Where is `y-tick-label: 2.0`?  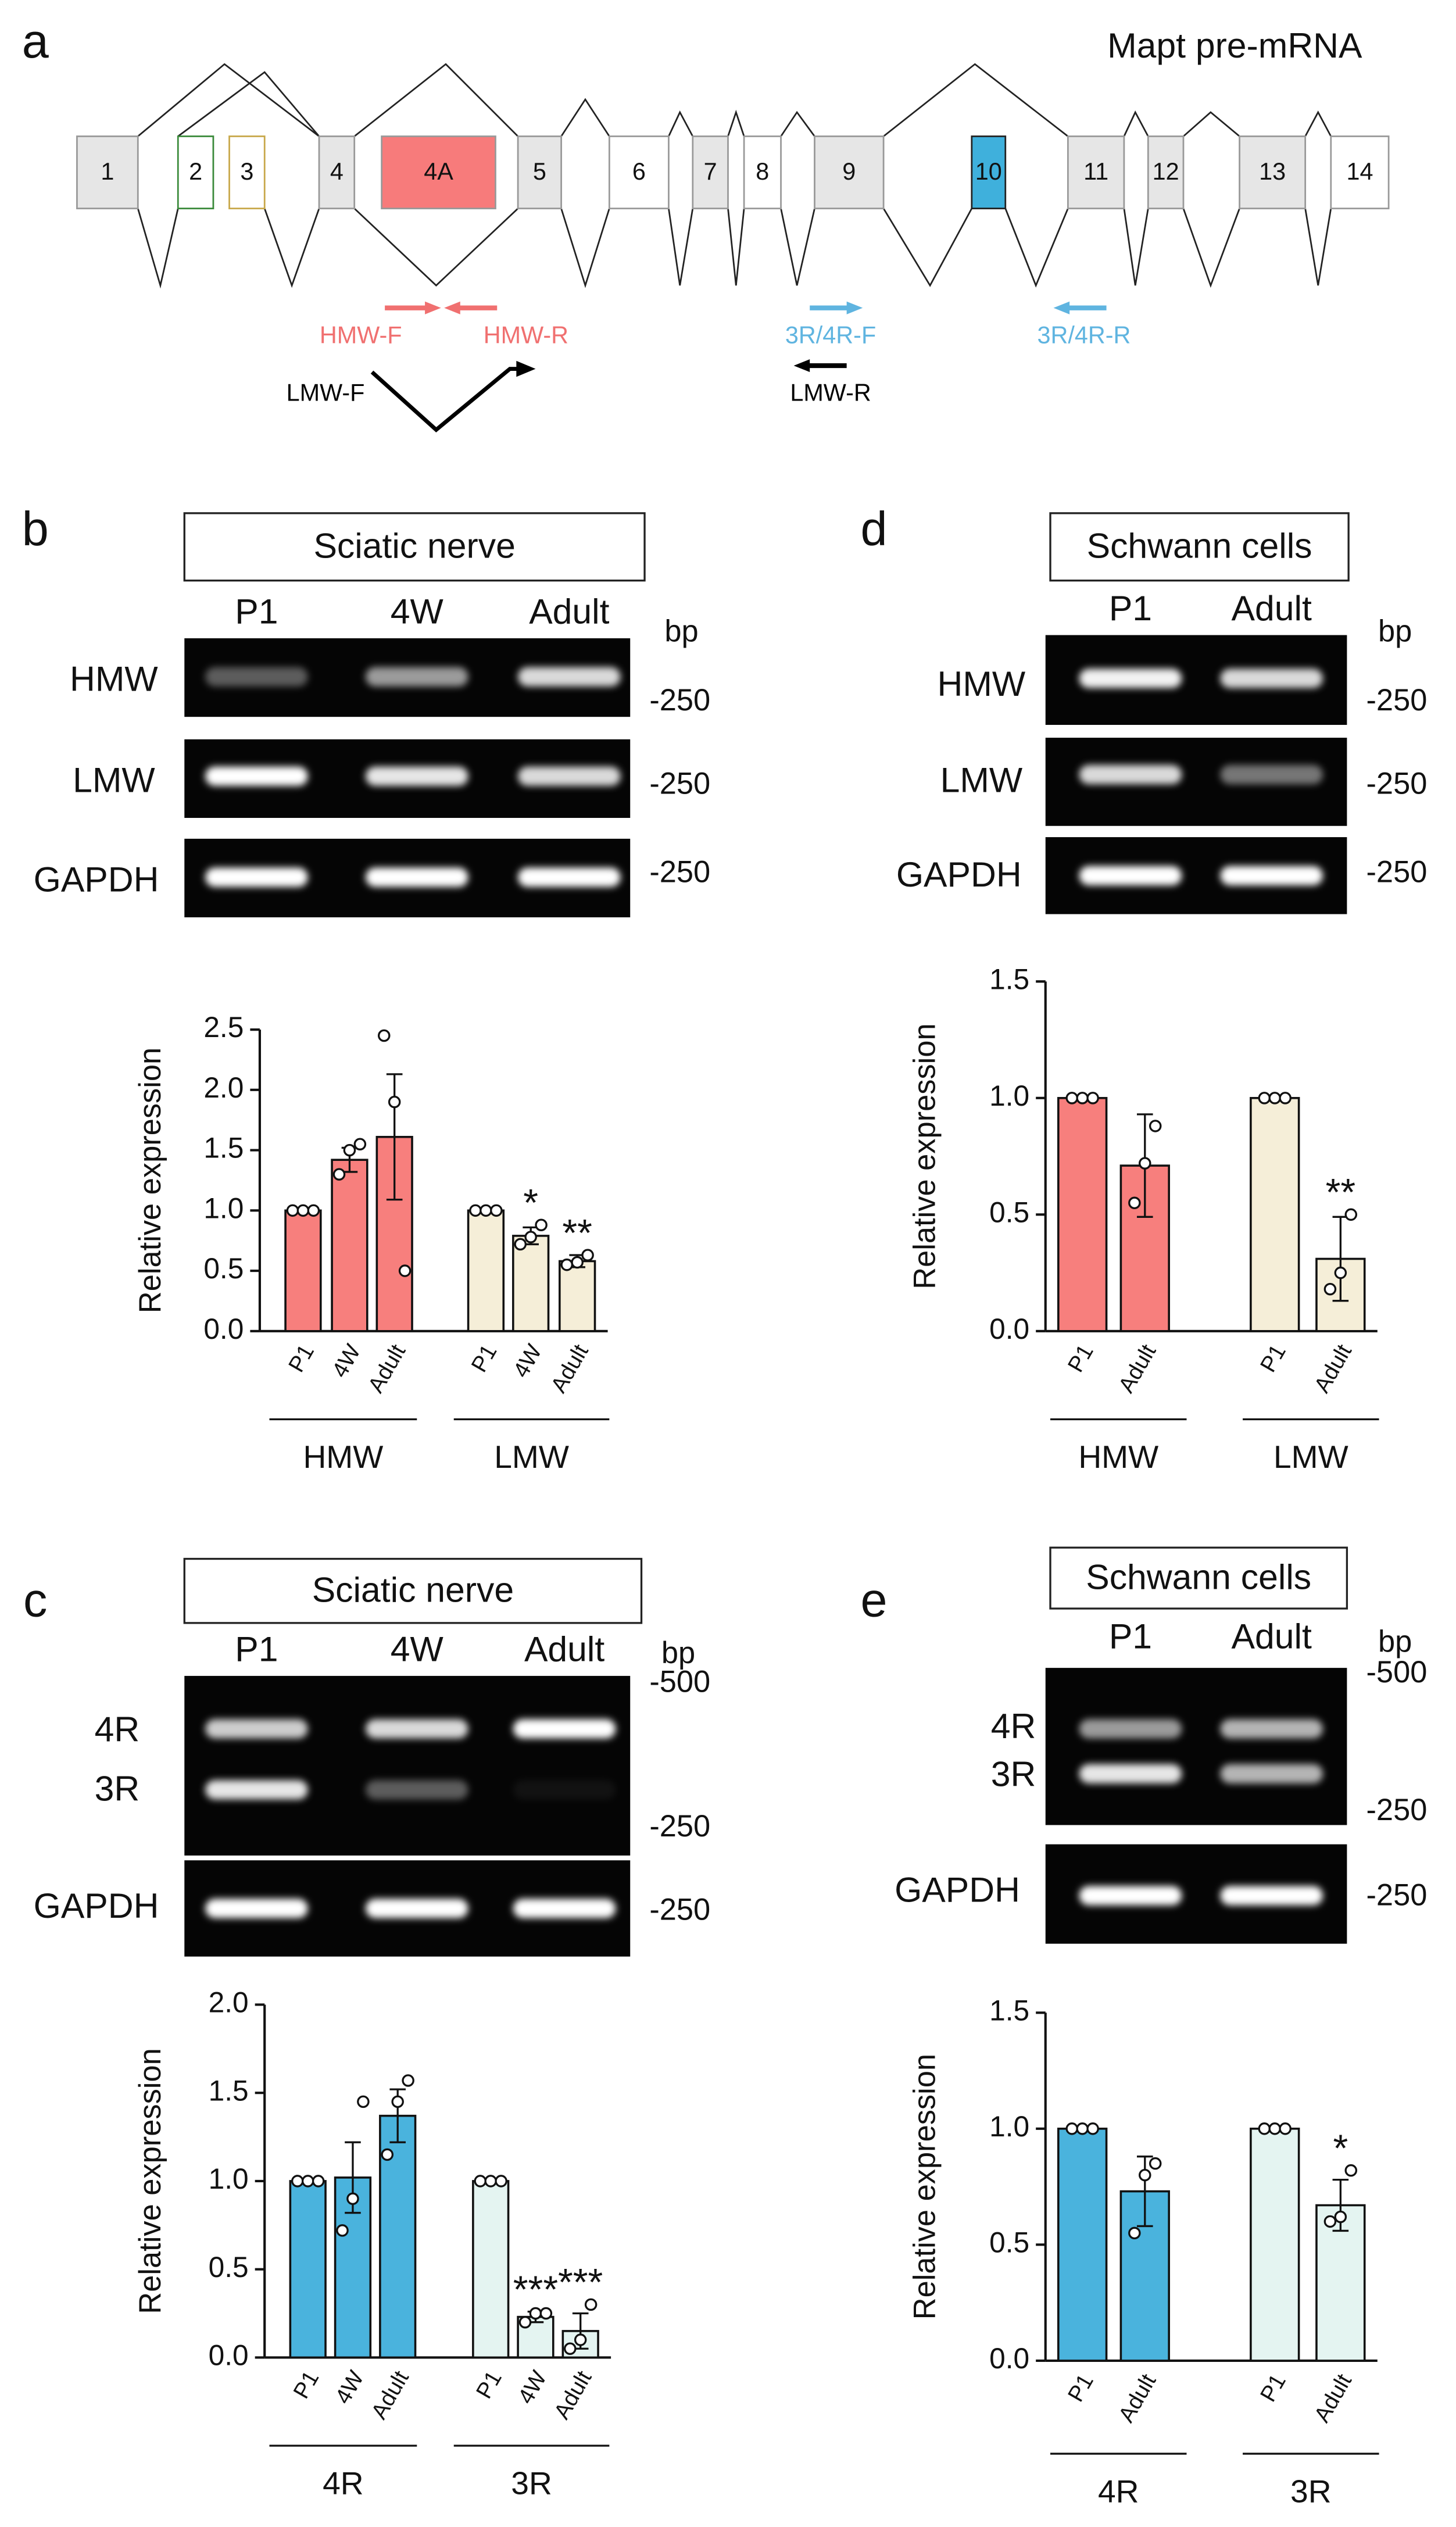 y-tick-label: 2.0 is located at coordinates (229, 2002).